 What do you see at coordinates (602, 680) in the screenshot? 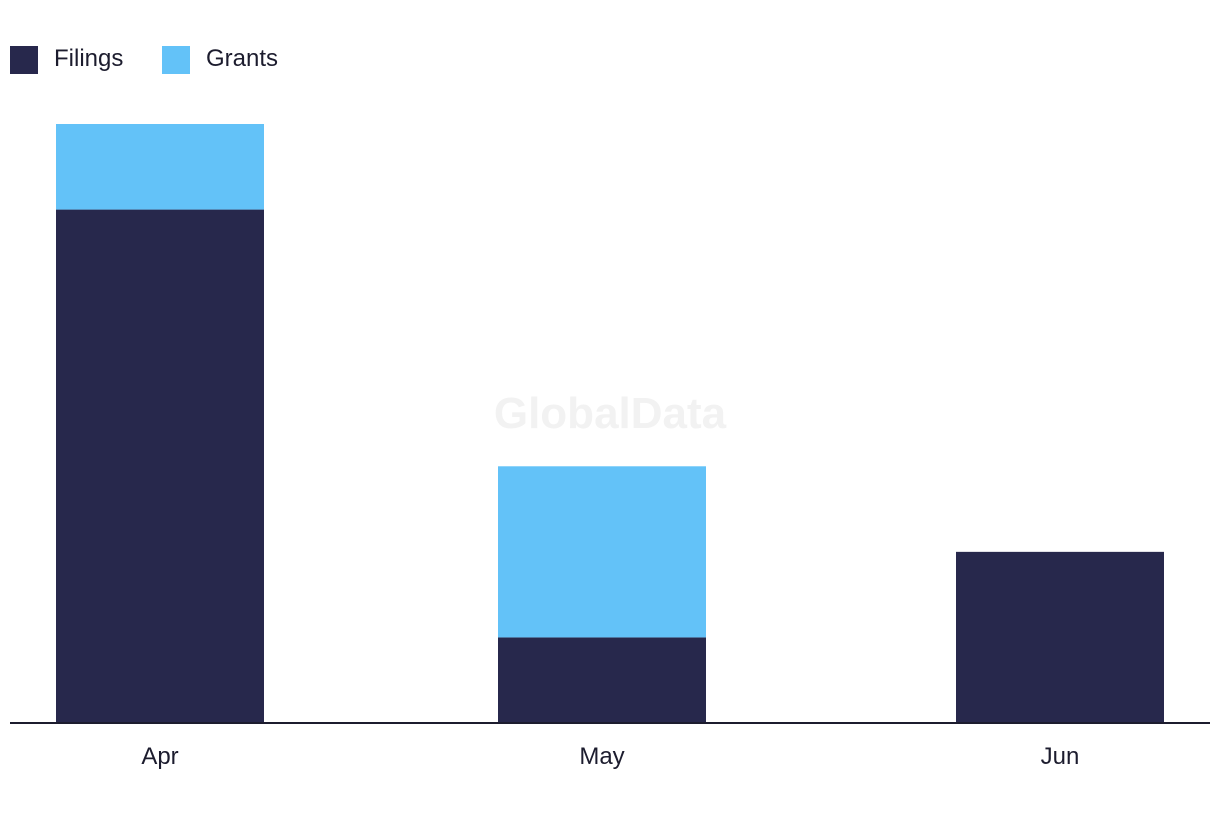
I see `bar-filings-may` at bounding box center [602, 680].